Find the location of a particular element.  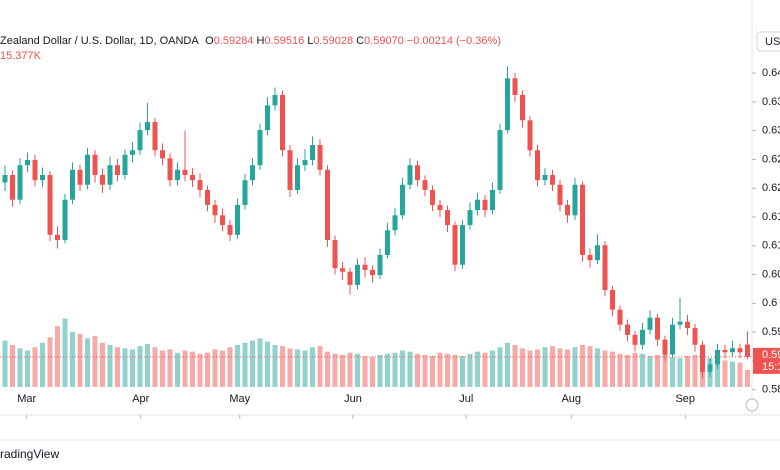

legend-value: 0.59028 is located at coordinates (333, 41).